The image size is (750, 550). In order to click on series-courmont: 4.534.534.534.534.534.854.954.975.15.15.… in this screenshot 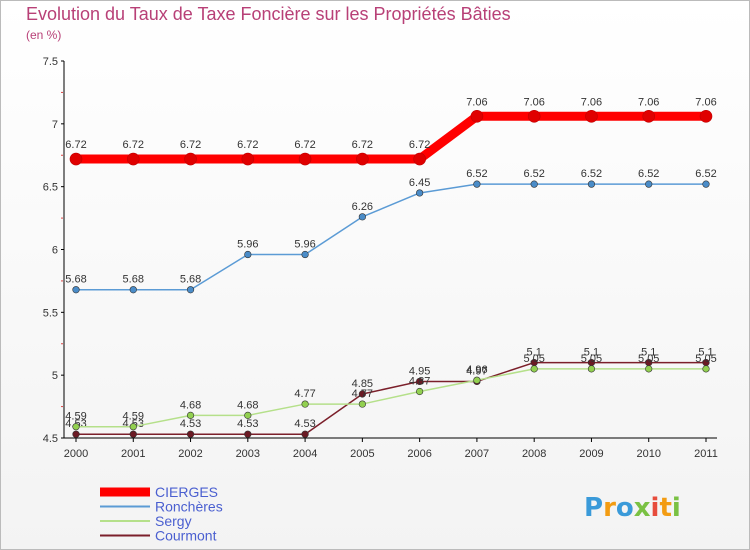, I will do `click(389, 392)`.